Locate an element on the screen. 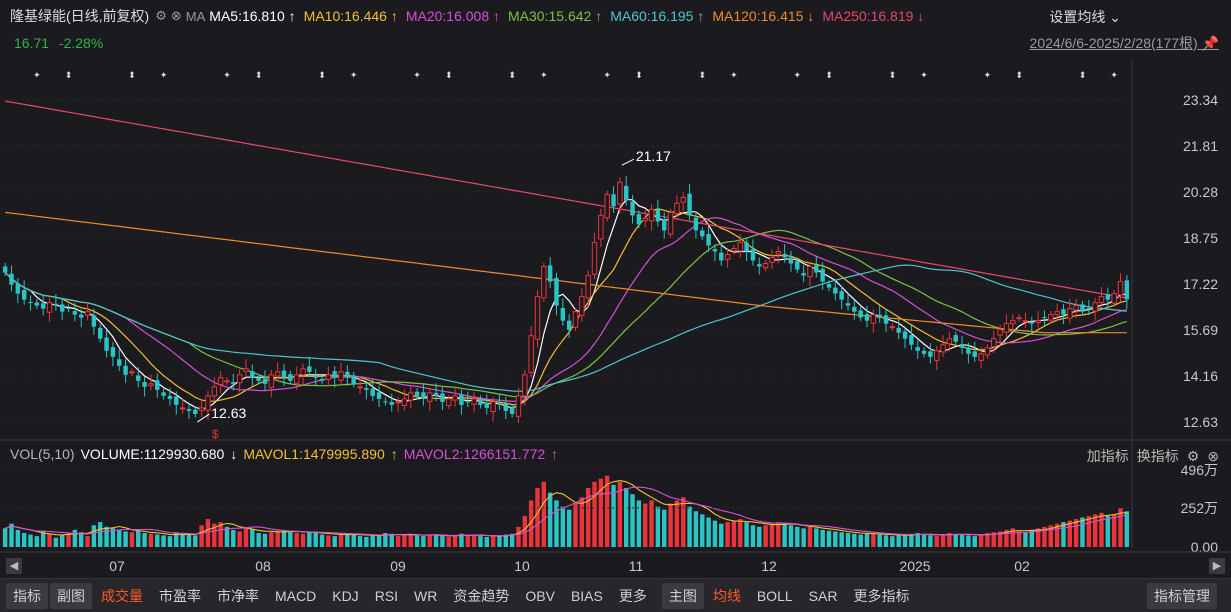 The width and height of the screenshot is (1231, 612). rsi-indicator: RSI is located at coordinates (386, 595).